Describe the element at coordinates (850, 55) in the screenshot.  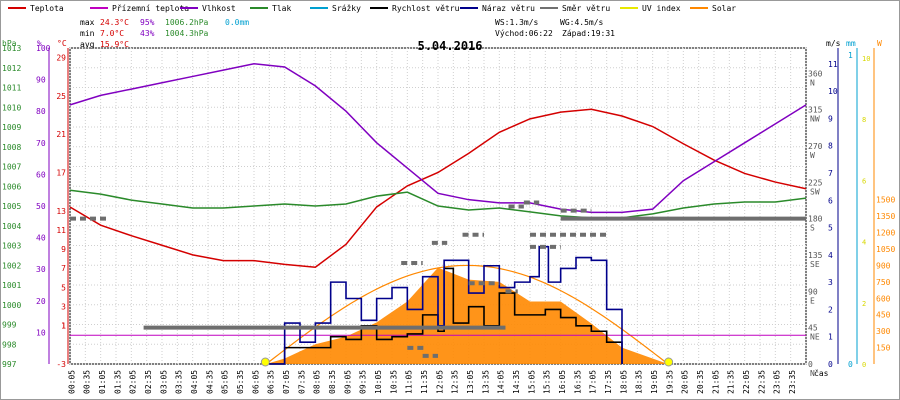
I see `axis-rain-tick: 1` at that location.